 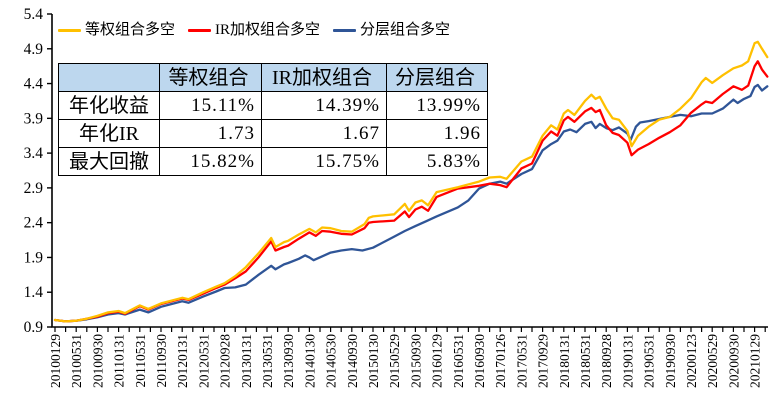 What do you see at coordinates (755, 361) in the screenshot?
I see `x-axis-label: 20210129` at bounding box center [755, 361].